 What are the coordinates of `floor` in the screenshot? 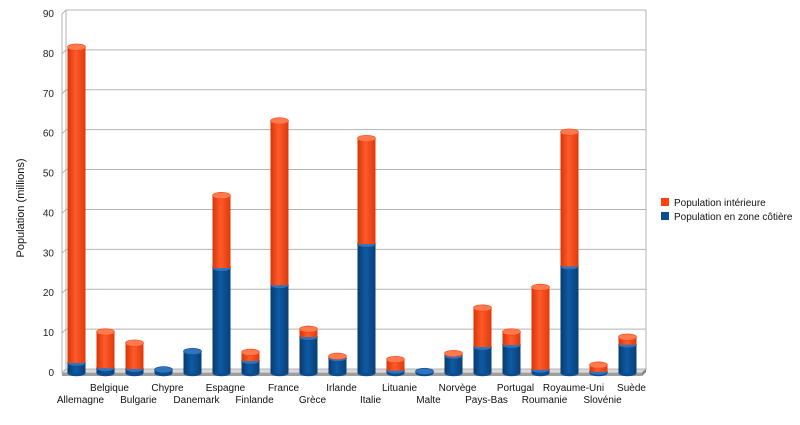 It's located at (354, 372).